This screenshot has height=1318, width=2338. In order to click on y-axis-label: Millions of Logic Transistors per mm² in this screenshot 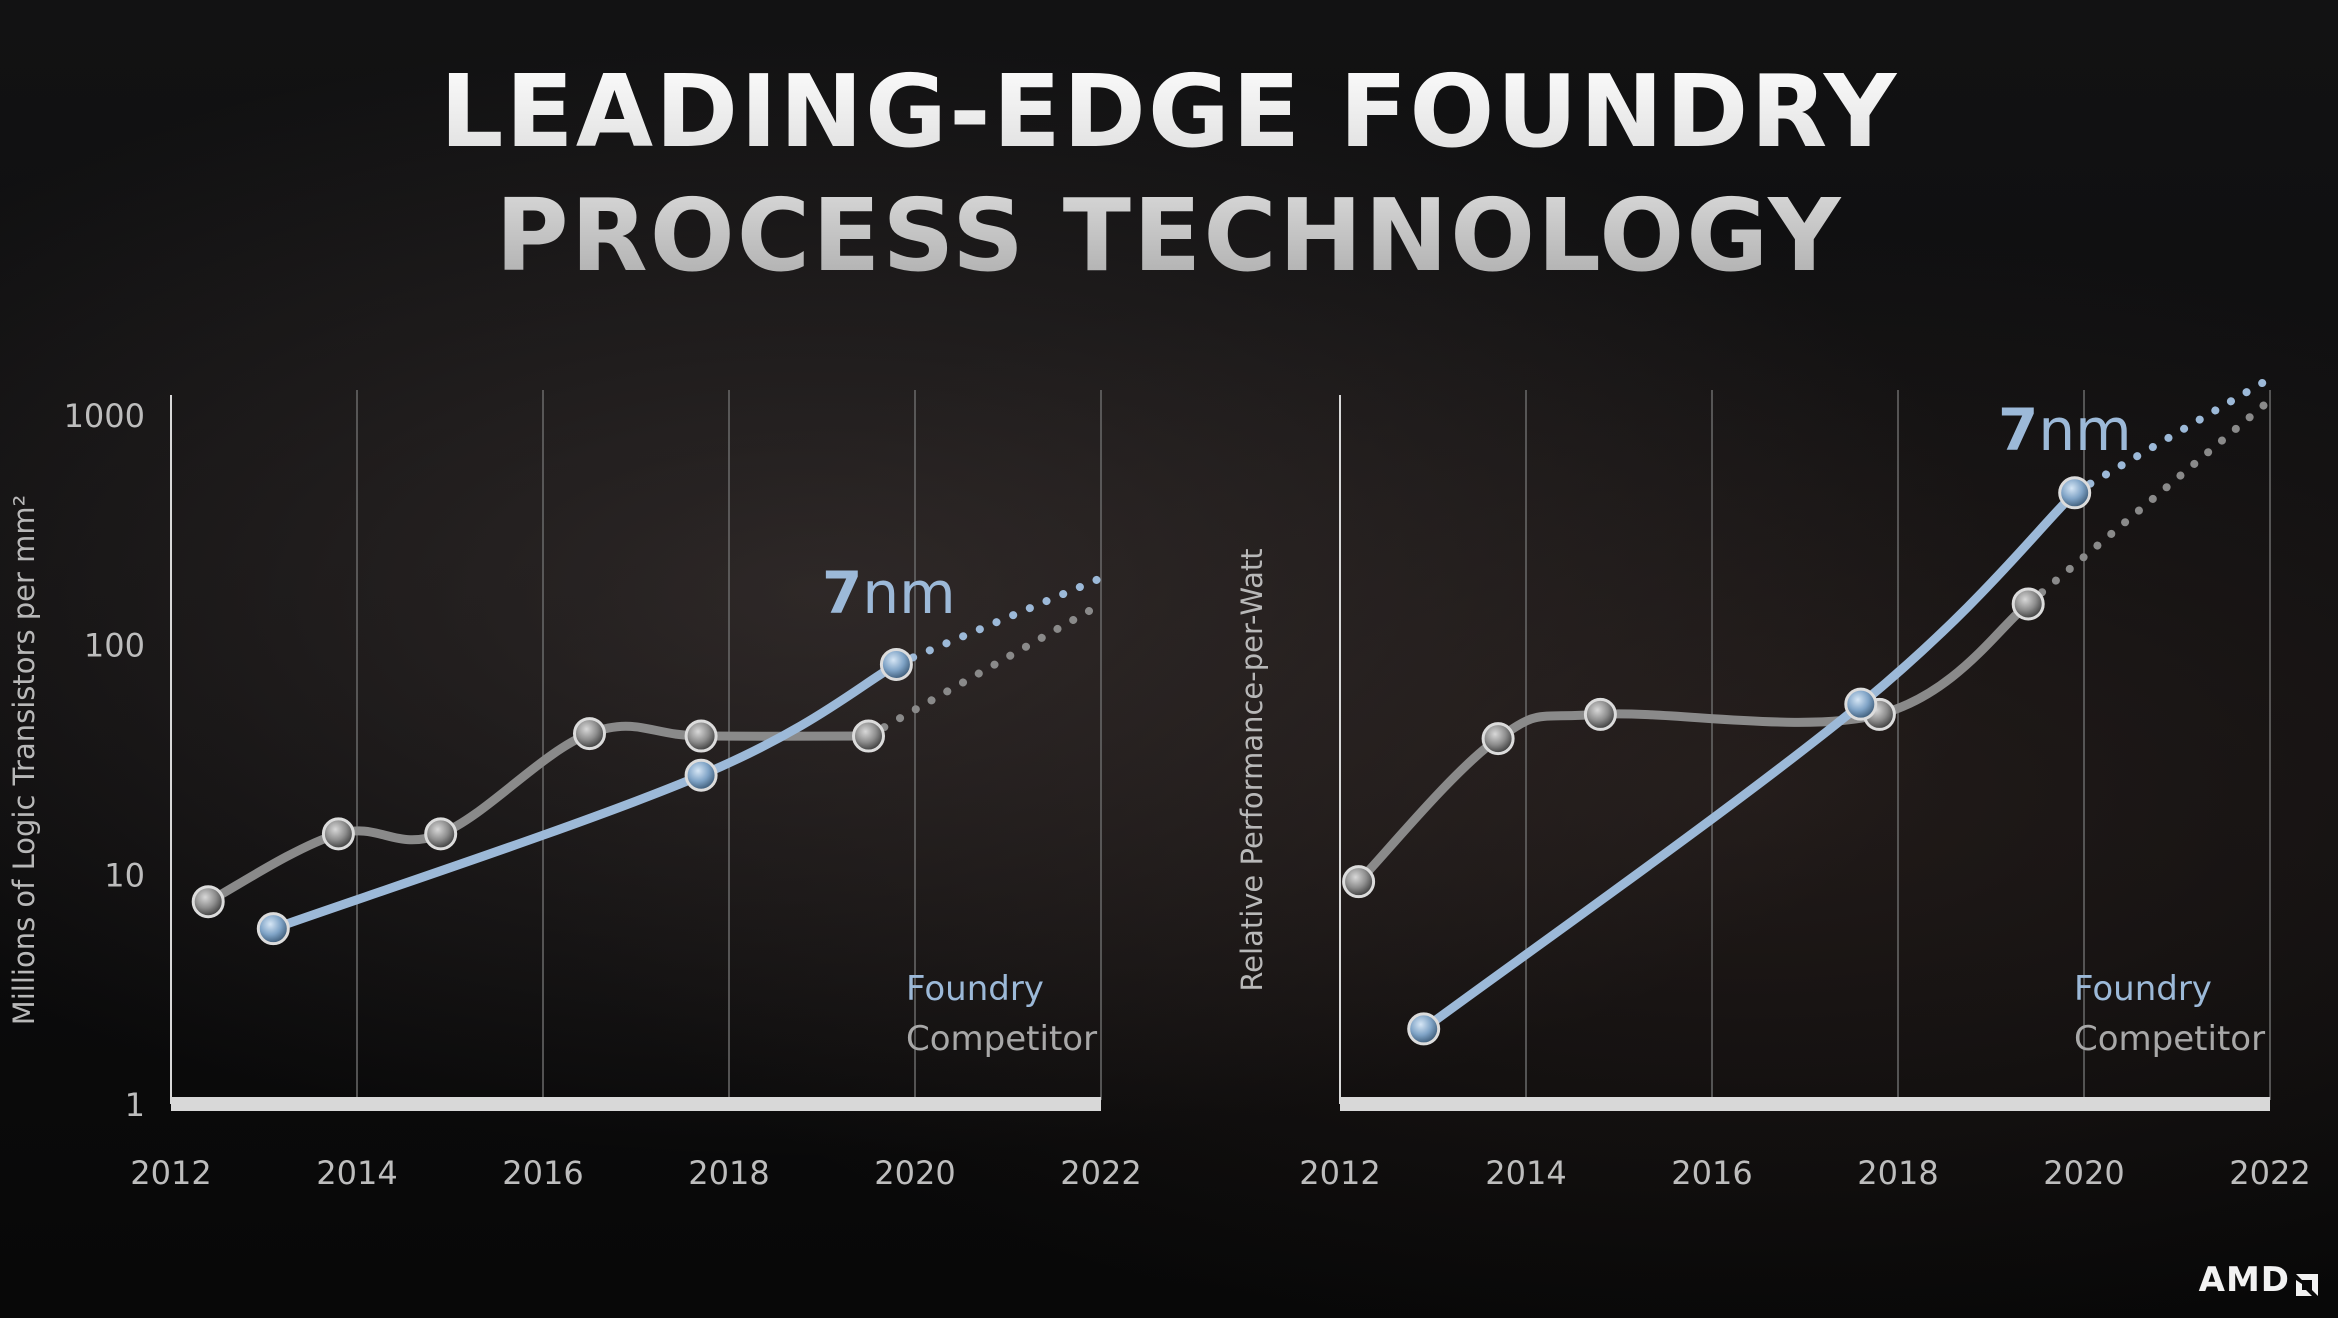, I will do `click(24, 760)`.